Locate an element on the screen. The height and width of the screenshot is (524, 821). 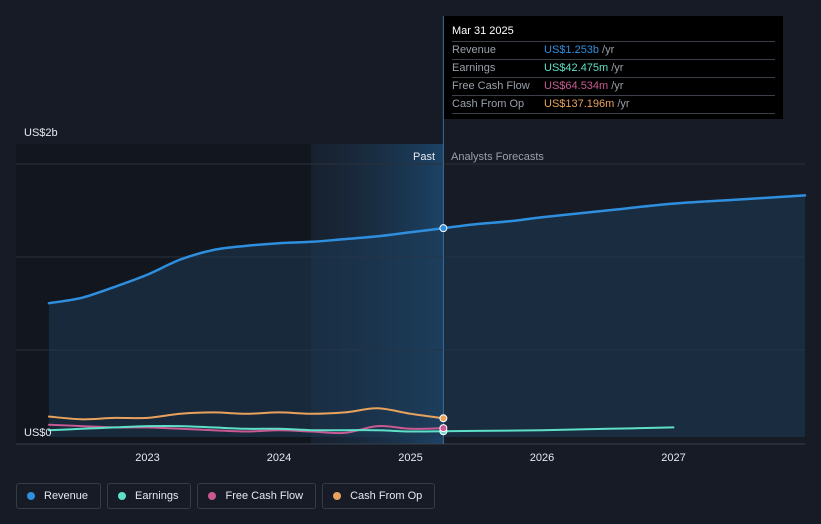
legend-label: Revenue is located at coordinates (66, 496).